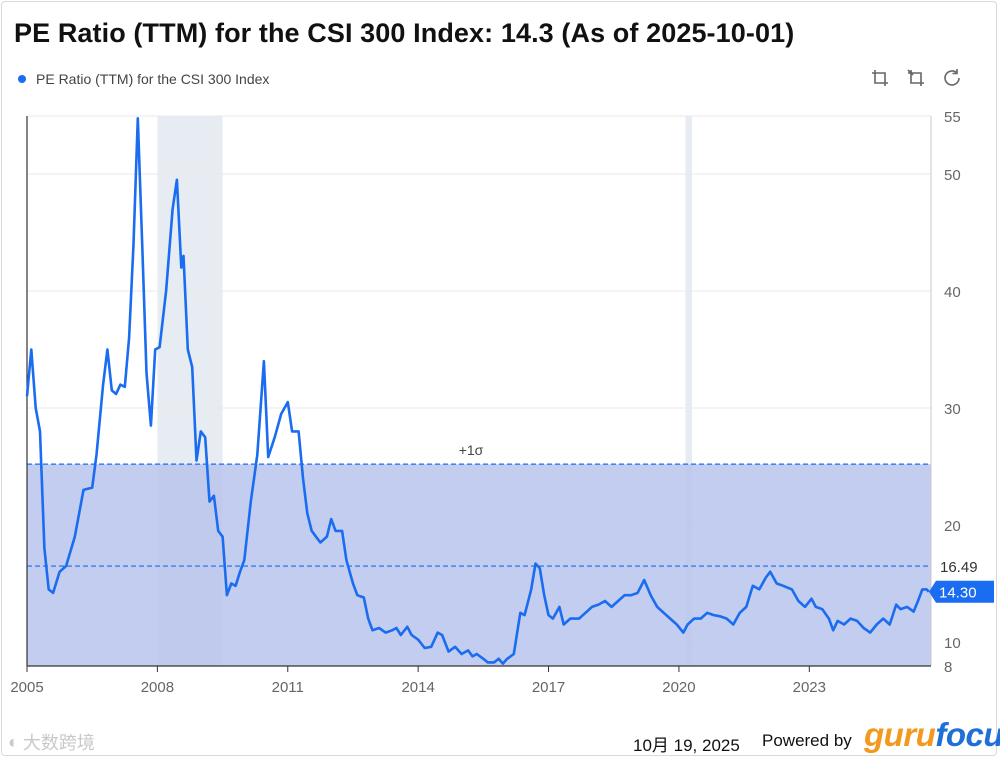 The width and height of the screenshot is (1000, 759). I want to click on legend-marker, so click(22, 79).